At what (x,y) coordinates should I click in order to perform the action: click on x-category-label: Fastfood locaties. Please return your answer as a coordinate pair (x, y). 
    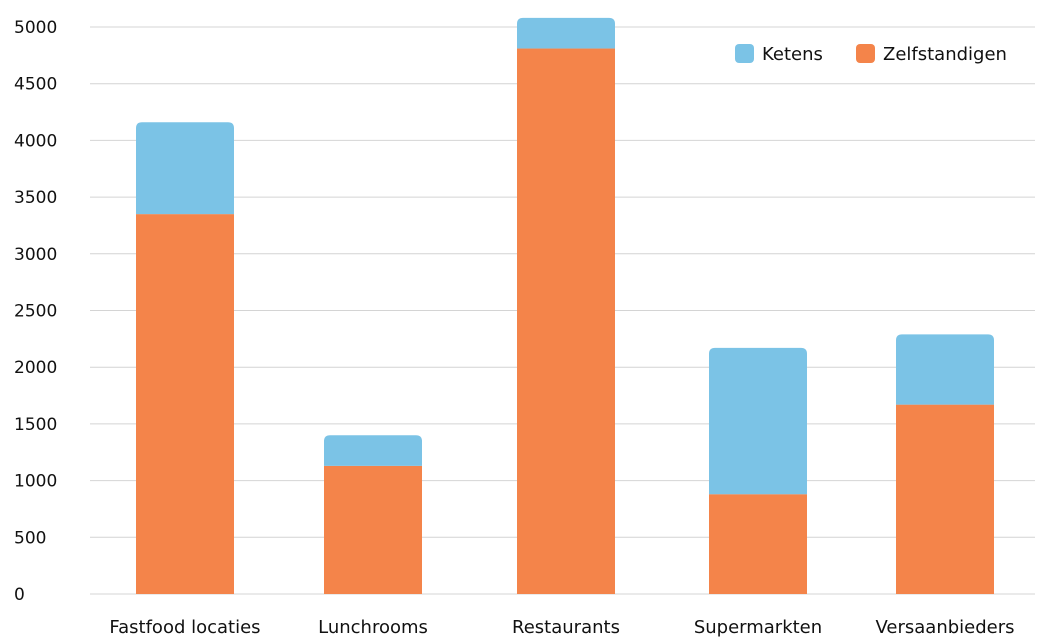
    Looking at the image, I should click on (184, 627).